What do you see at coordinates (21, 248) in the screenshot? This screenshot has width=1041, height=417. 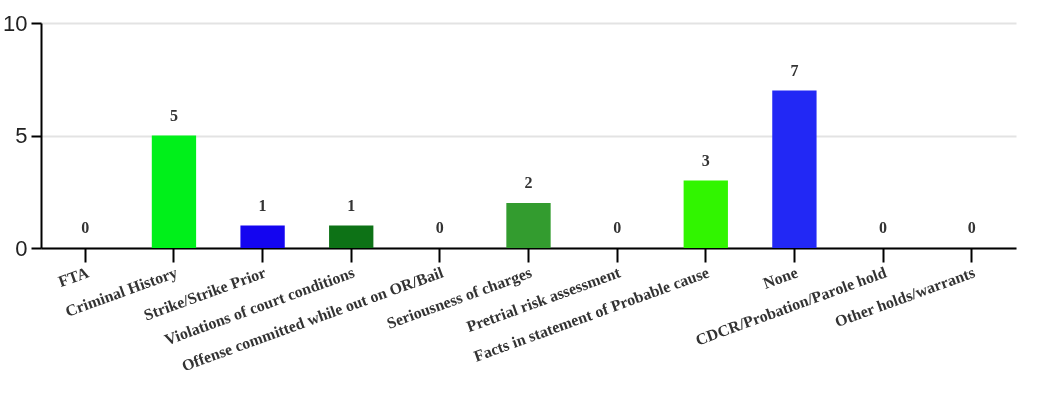 I see `y-tick-label: 0` at bounding box center [21, 248].